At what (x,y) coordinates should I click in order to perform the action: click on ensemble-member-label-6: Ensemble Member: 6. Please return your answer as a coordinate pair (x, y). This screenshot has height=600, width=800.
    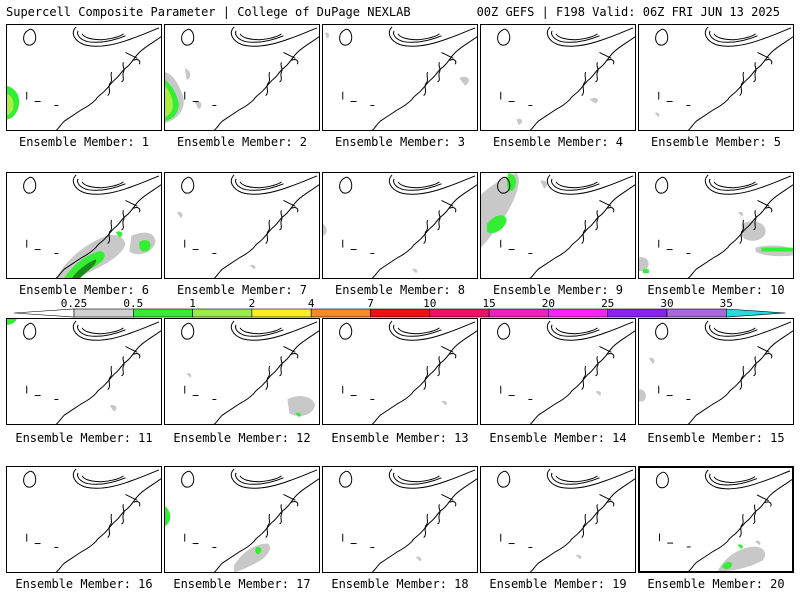
    Looking at the image, I should click on (84, 290).